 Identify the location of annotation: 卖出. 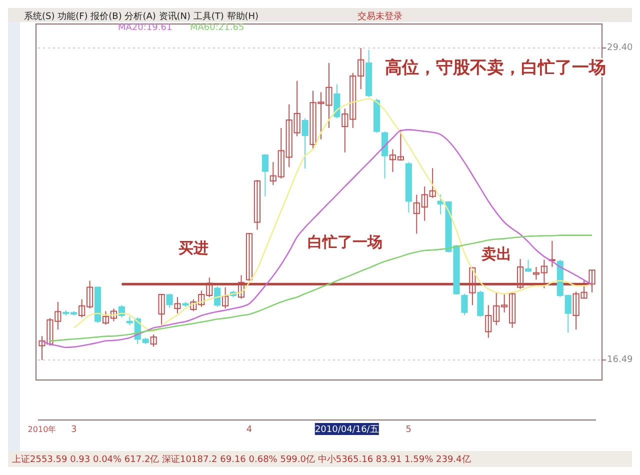
(496, 254).